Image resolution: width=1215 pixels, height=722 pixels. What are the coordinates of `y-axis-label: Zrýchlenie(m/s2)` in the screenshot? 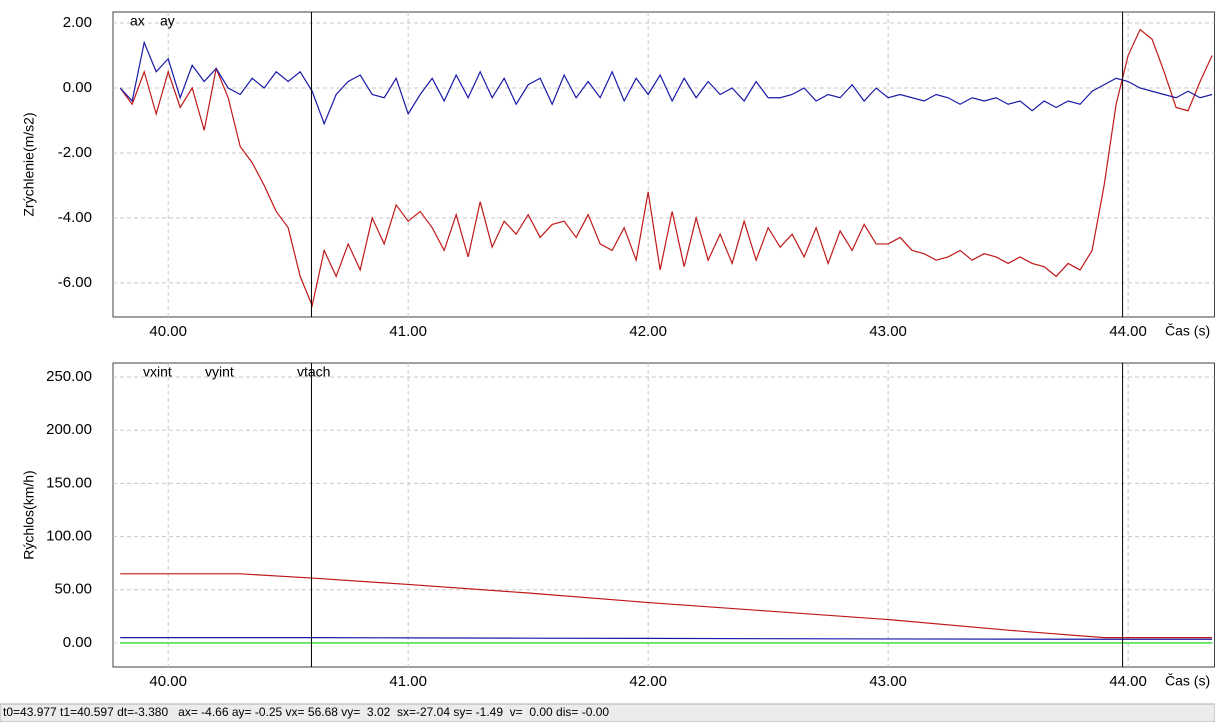 It's located at (29, 164).